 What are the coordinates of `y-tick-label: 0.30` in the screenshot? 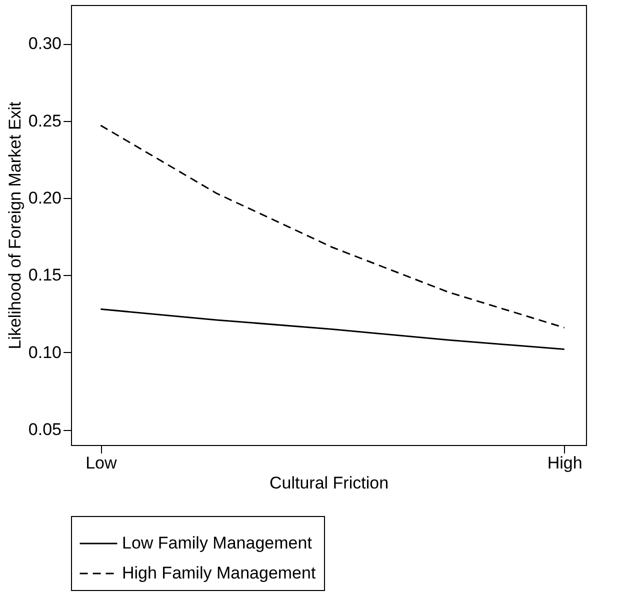 It's located at (45, 44).